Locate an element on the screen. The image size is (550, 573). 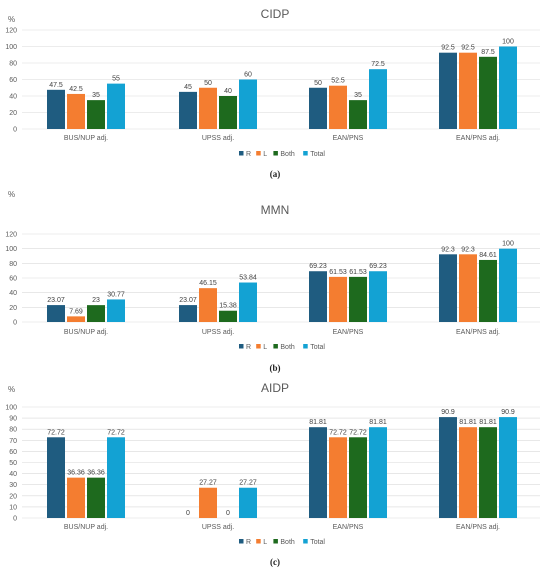
data-label: 52.5 is located at coordinates (338, 81).